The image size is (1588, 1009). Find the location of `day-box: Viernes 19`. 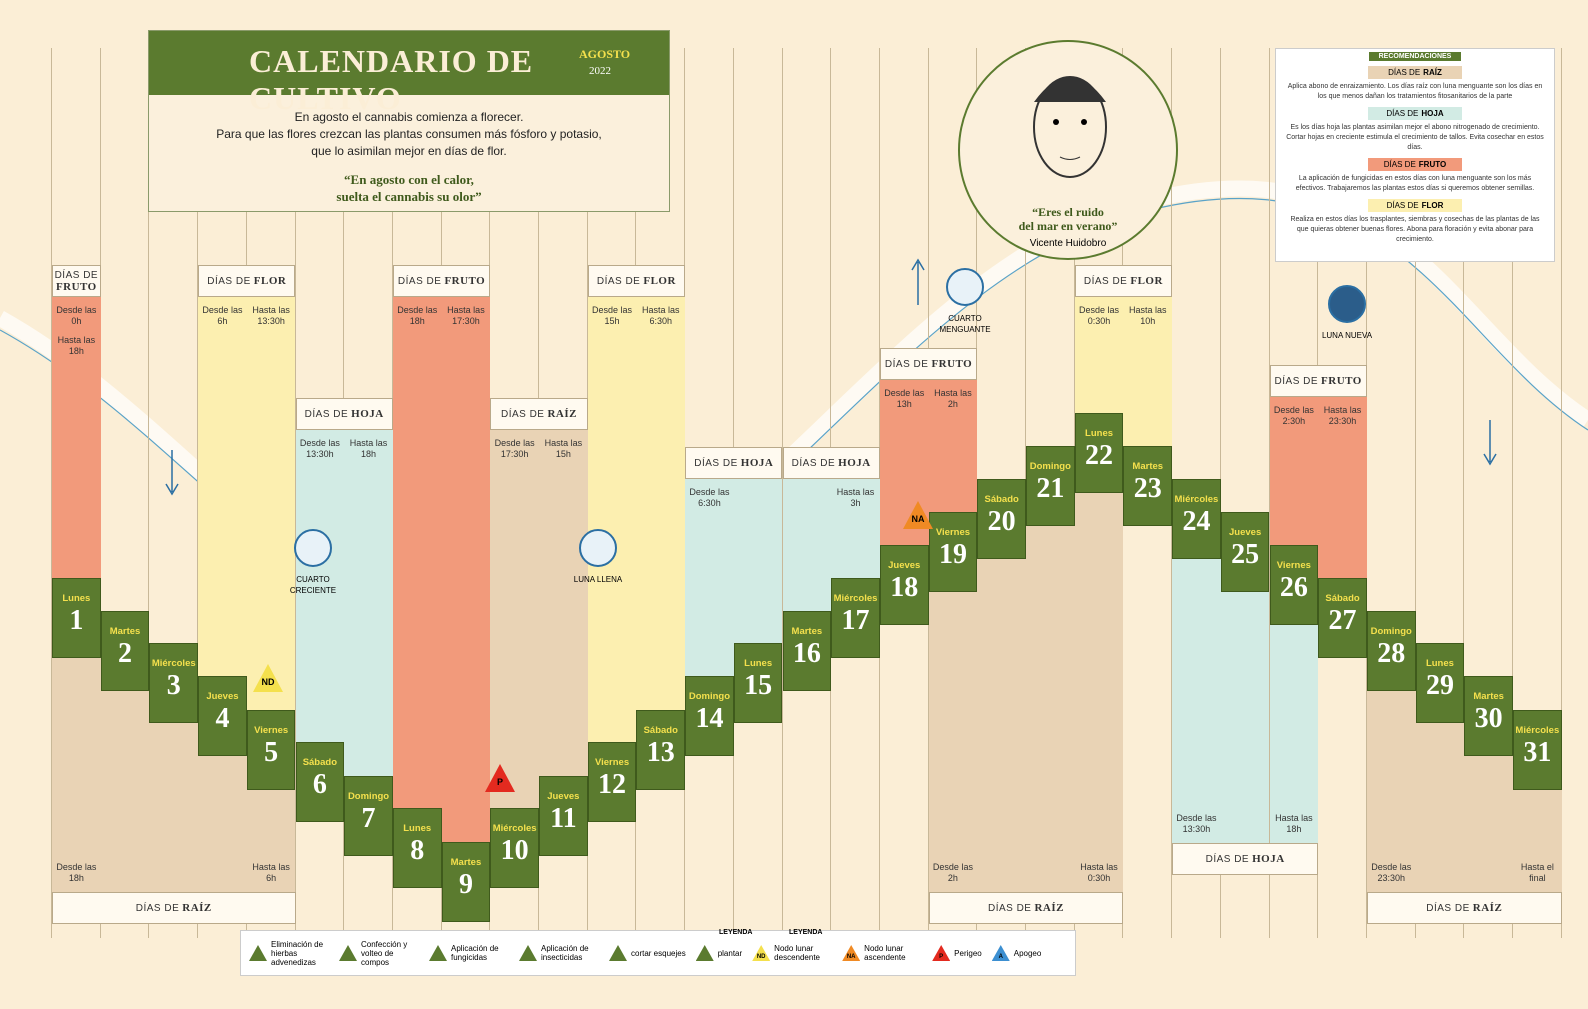

day-box: Viernes 19 is located at coordinates (953, 552).